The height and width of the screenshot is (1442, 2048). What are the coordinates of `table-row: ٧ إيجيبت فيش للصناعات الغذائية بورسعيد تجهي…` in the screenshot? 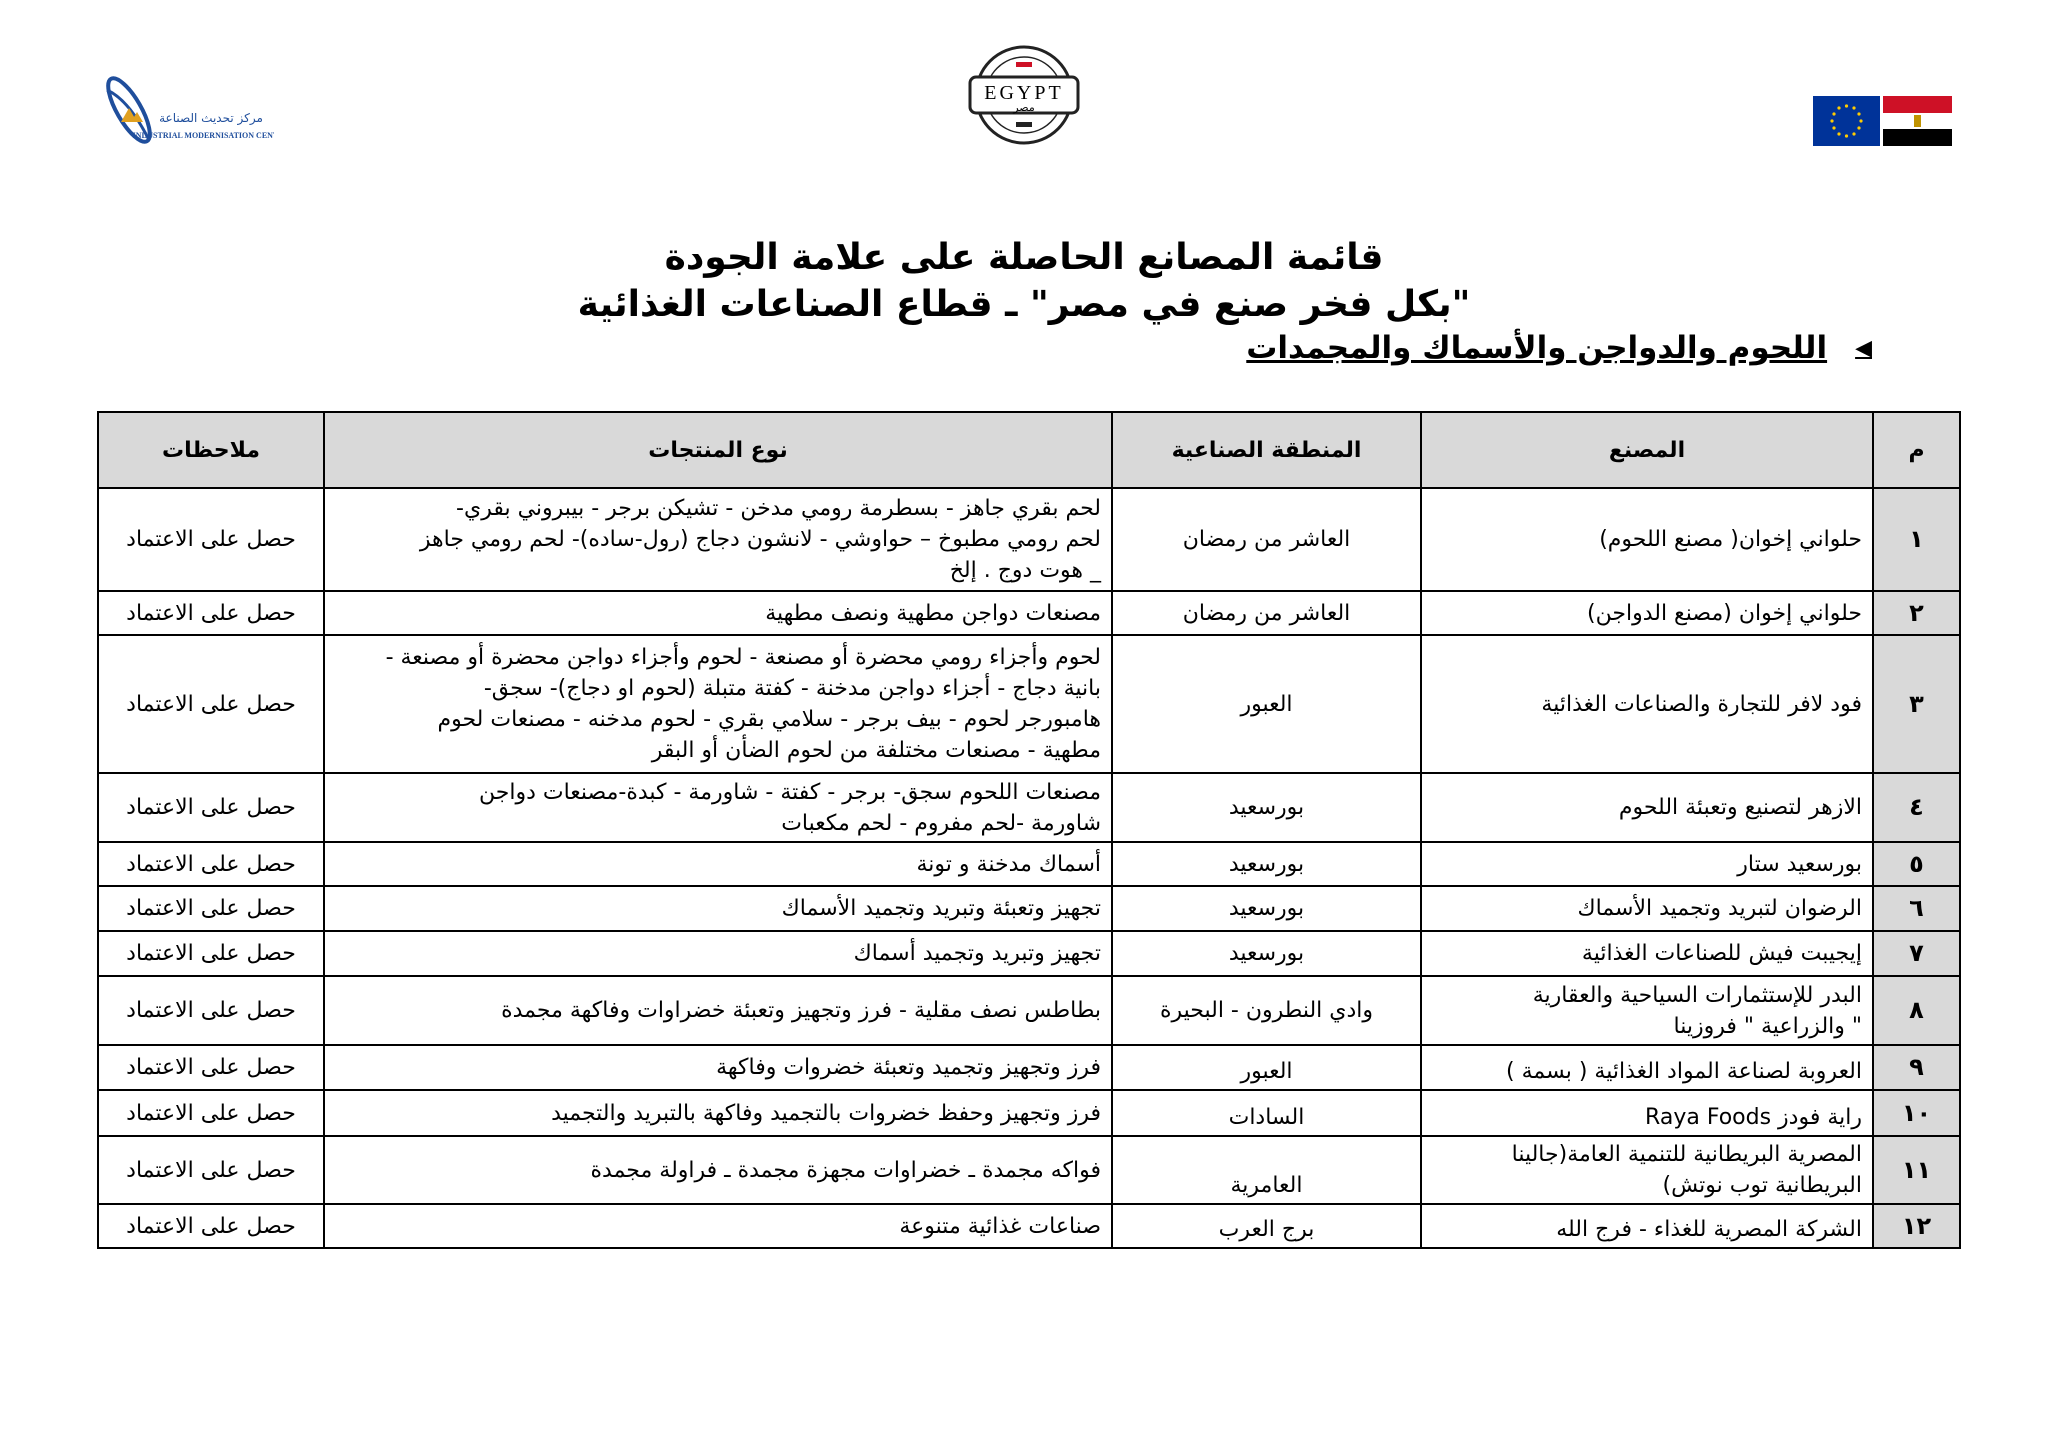 It's located at (1029, 953).